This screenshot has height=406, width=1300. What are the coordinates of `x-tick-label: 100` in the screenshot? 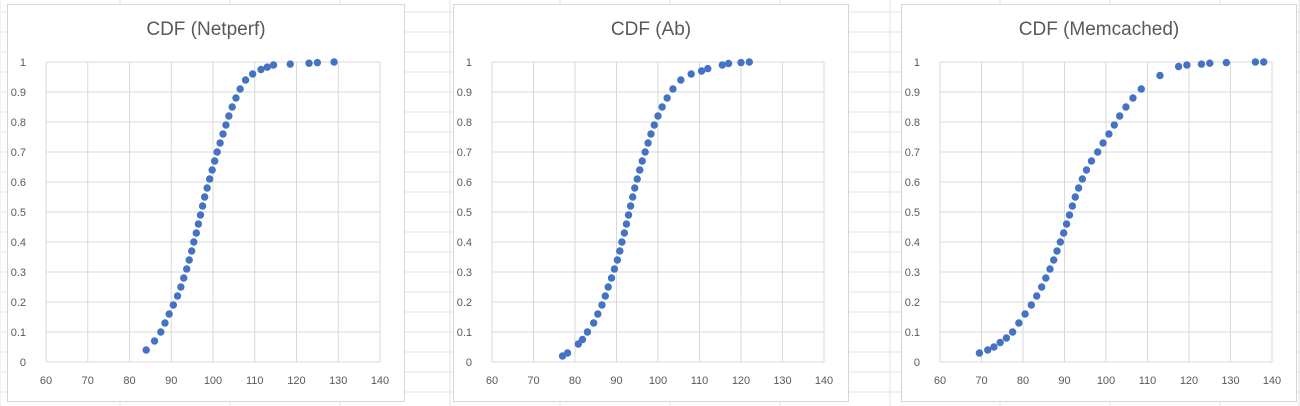 It's located at (213, 381).